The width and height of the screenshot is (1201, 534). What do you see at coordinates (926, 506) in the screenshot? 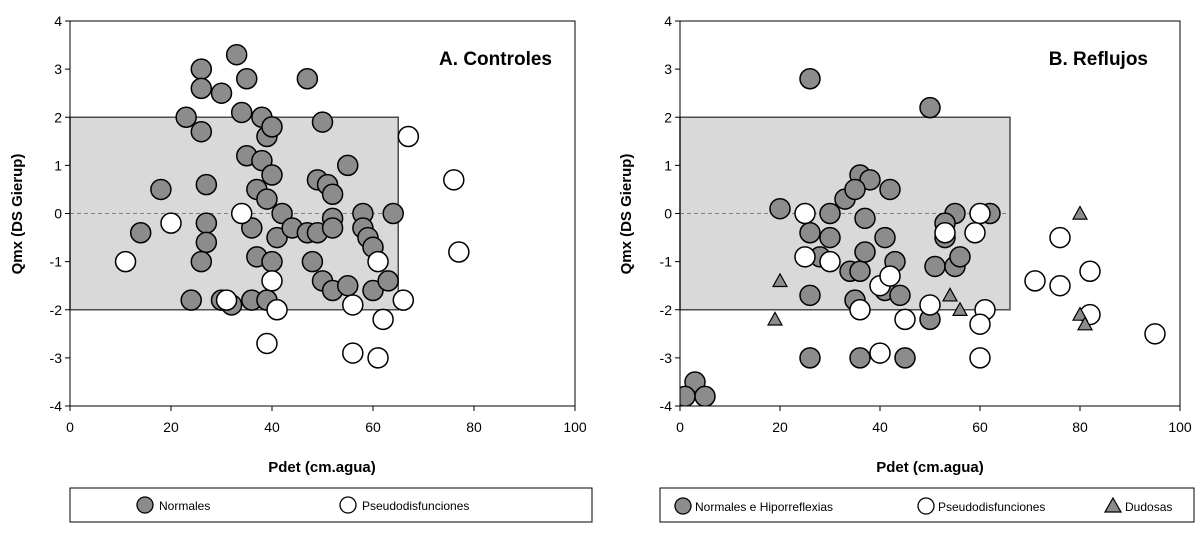
I see `legend-marker-pseudodisfunciones-b` at bounding box center [926, 506].